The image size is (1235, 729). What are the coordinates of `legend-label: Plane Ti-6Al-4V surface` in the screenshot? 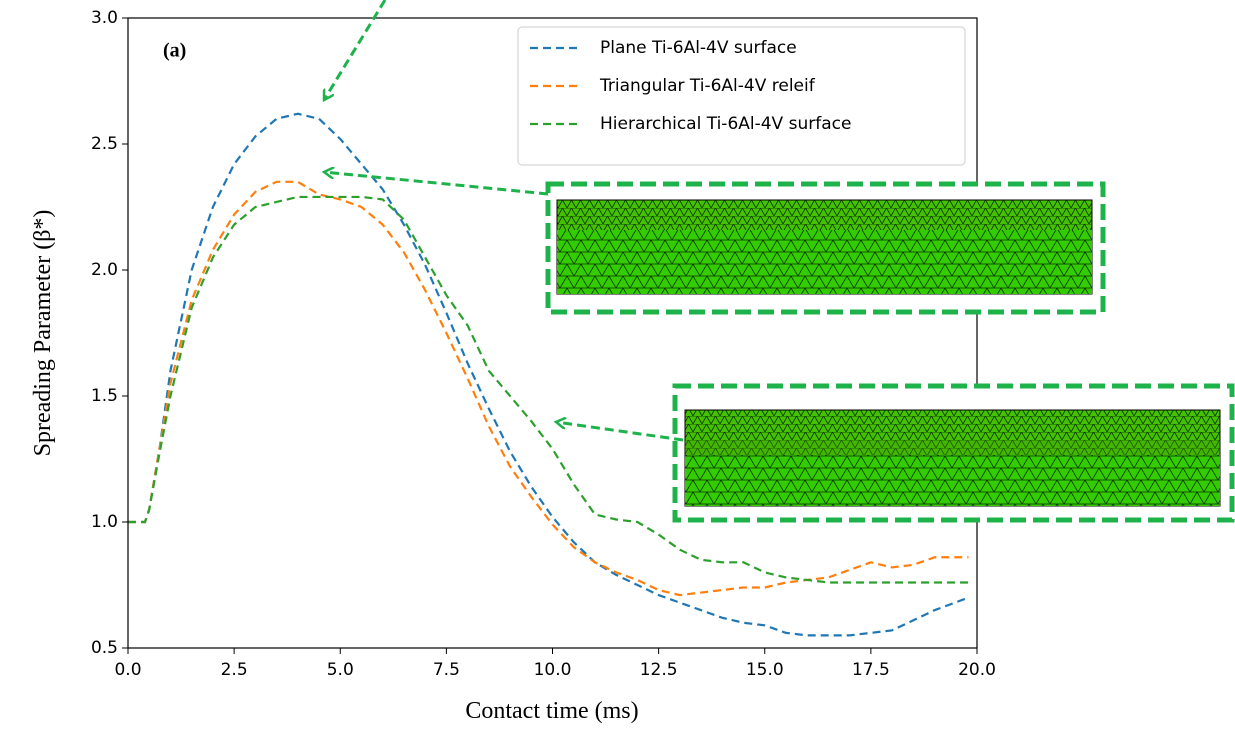 It's located at (698, 48).